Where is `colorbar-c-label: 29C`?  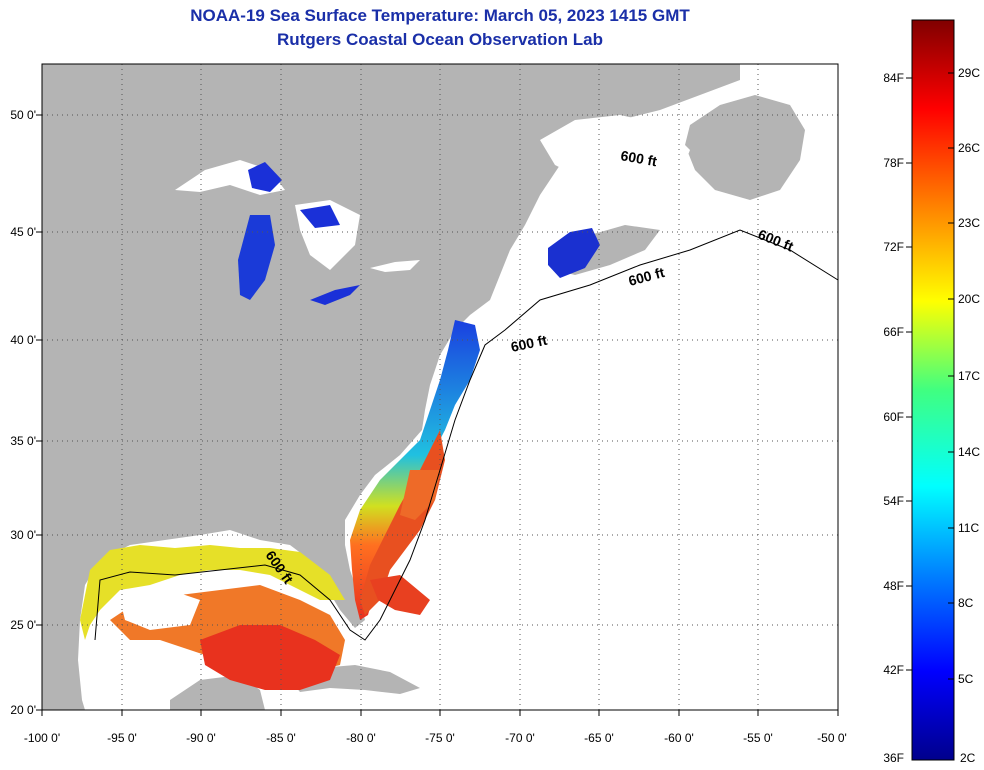
colorbar-c-label: 29C is located at coordinates (969, 73).